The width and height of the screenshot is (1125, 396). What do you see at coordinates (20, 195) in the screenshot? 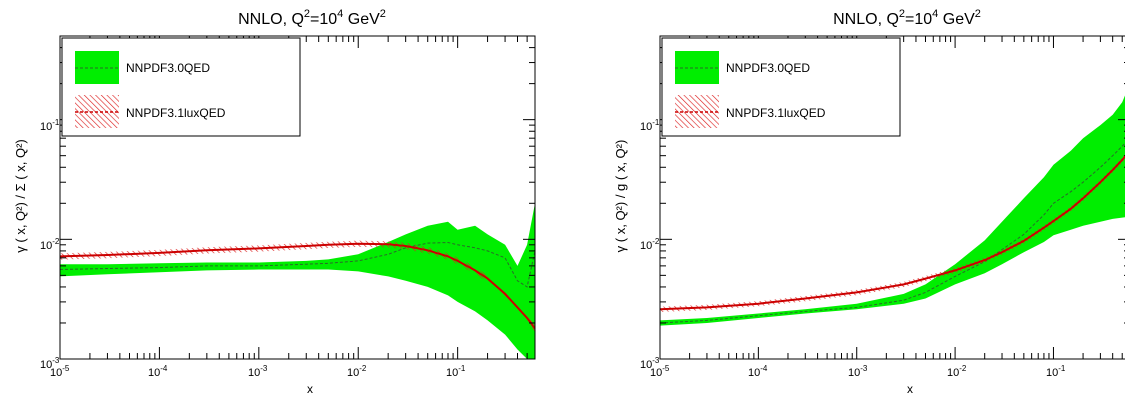
I see `y-axis-label: γ ( x, Q²) / Σ ( x, Q²)` at bounding box center [20, 195].